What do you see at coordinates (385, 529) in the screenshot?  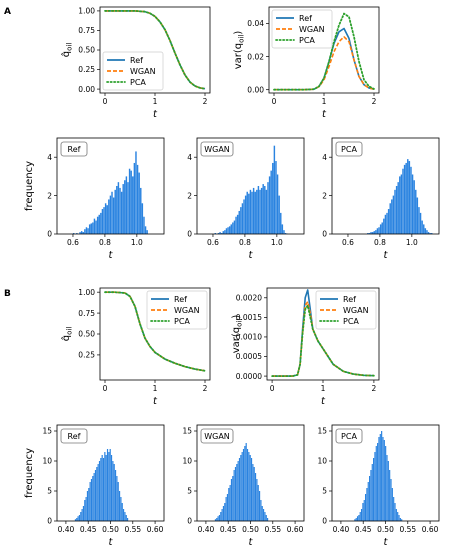 I see `x-tick-label: 0.50` at bounding box center [385, 529].